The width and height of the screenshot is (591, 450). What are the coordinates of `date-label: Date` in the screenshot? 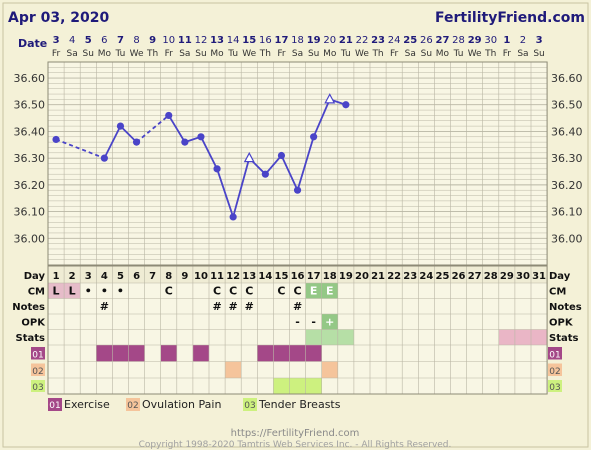 It's located at (32, 43).